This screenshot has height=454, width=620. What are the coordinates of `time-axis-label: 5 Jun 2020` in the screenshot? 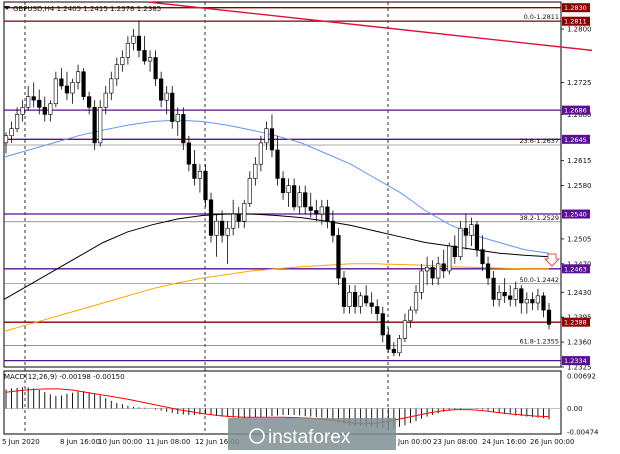 It's located at (21, 442).